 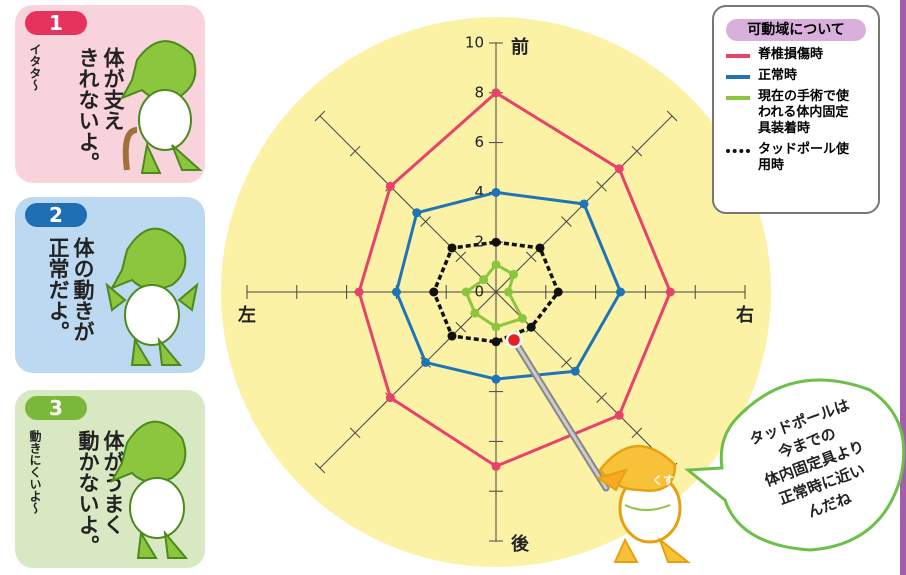 I want to click on panel-text: 体が支え きれないよ。, so click(x=100, y=110).